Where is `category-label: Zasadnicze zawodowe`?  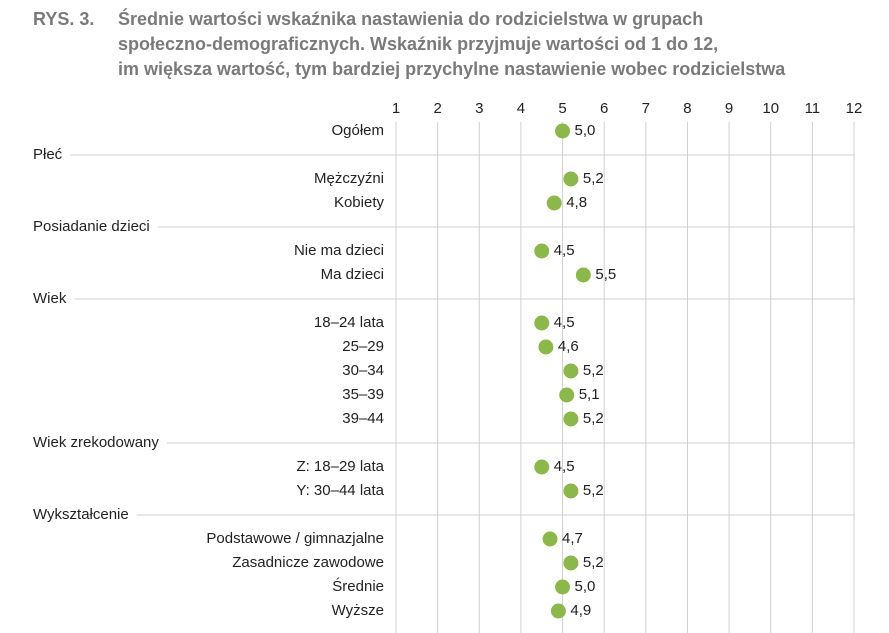
category-label: Zasadnicze zawodowe is located at coordinates (308, 562).